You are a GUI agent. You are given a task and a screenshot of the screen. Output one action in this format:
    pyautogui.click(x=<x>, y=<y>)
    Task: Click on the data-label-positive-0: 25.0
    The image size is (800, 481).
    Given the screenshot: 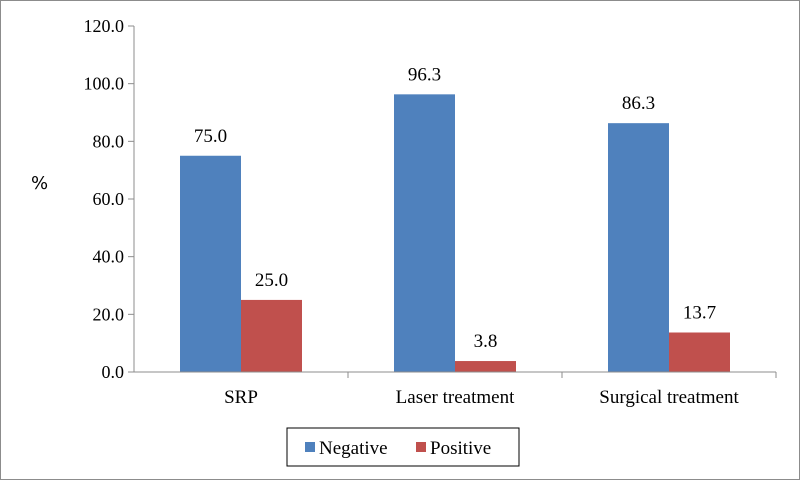 What is the action you would take?
    pyautogui.click(x=271, y=280)
    